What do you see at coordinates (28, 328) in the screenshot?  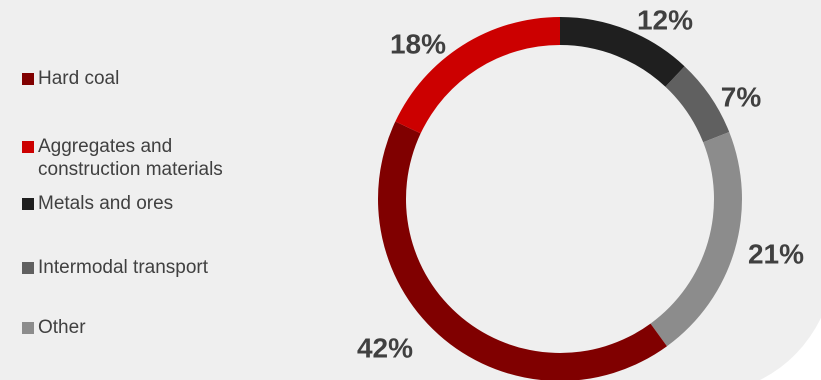 I see `legend-swatch-other` at bounding box center [28, 328].